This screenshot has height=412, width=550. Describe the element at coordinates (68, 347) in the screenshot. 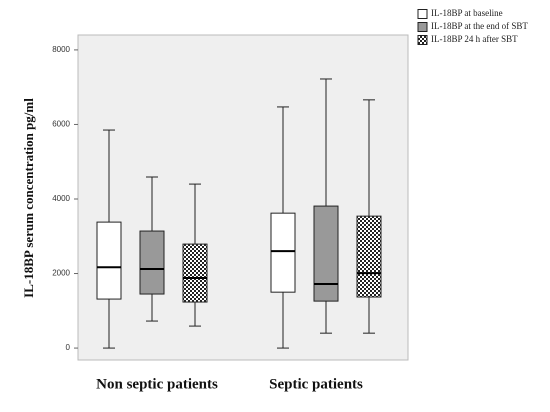

I see `y-tick-label: 0` at that location.